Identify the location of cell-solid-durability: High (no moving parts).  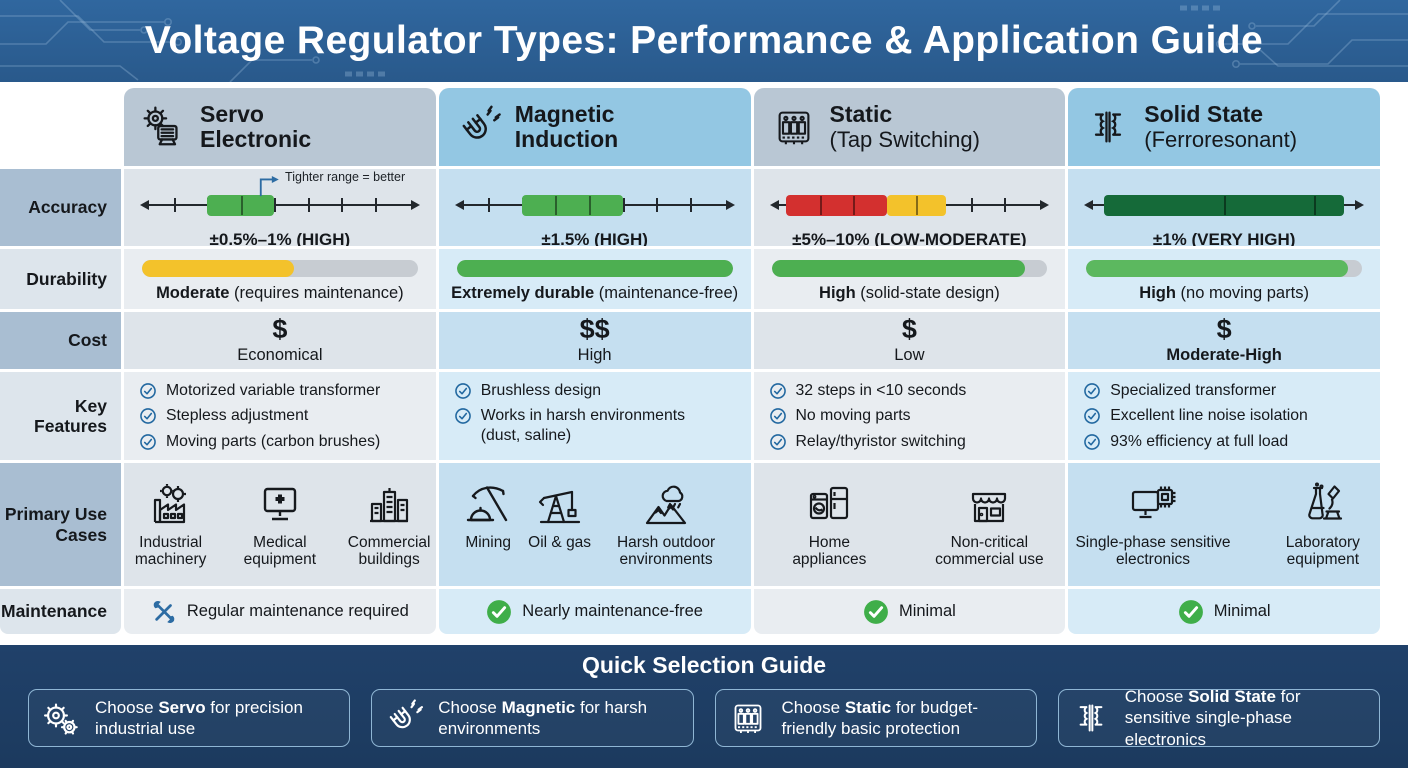
(1224, 279).